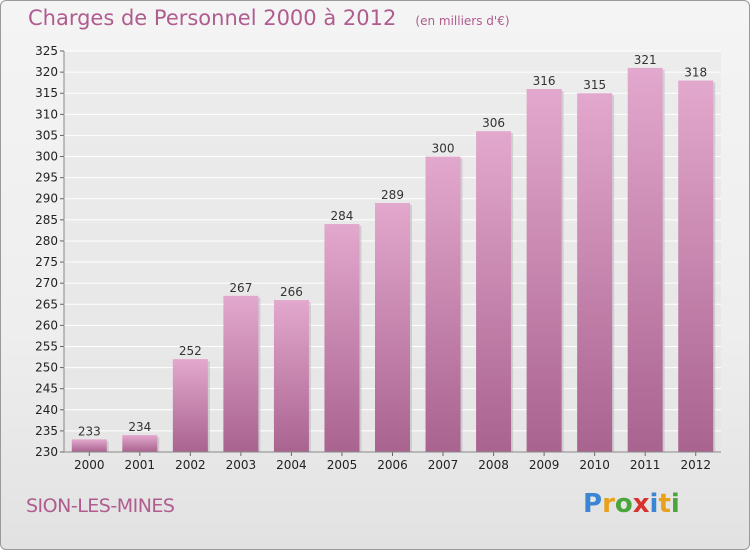 This screenshot has width=750, height=550. Describe the element at coordinates (46, 410) in the screenshot. I see `y-tick-label: 240` at that location.